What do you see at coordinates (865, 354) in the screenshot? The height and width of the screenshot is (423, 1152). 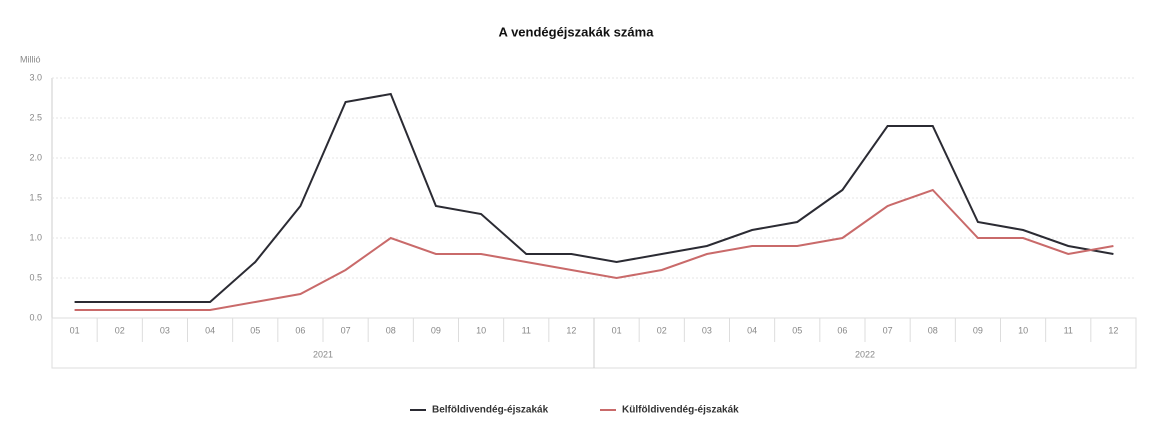 I see `group-label: 2022` at bounding box center [865, 354].